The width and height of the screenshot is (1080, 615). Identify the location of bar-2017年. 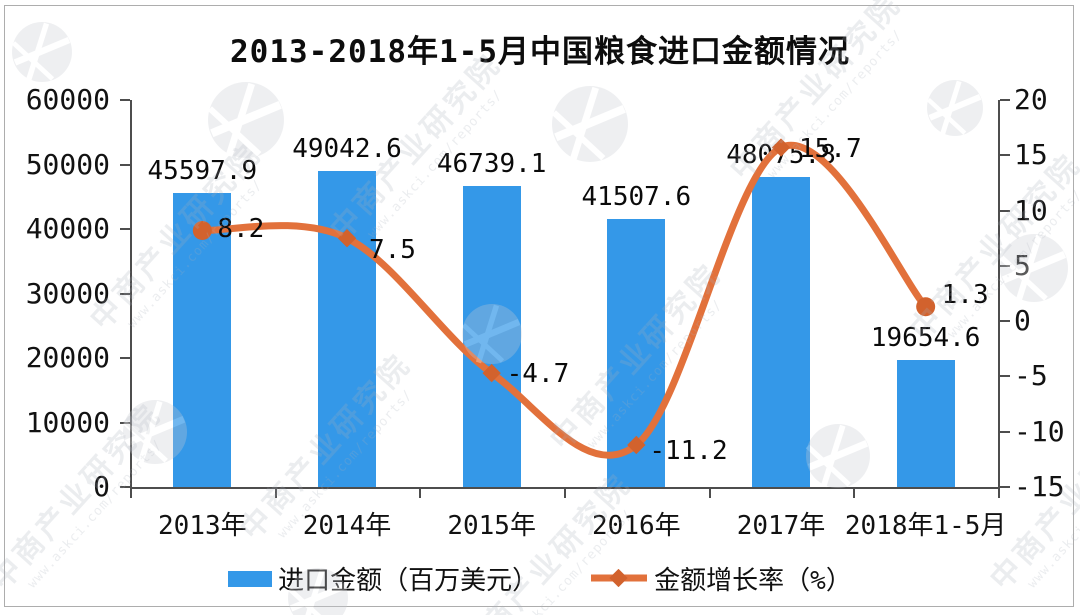
(781, 331).